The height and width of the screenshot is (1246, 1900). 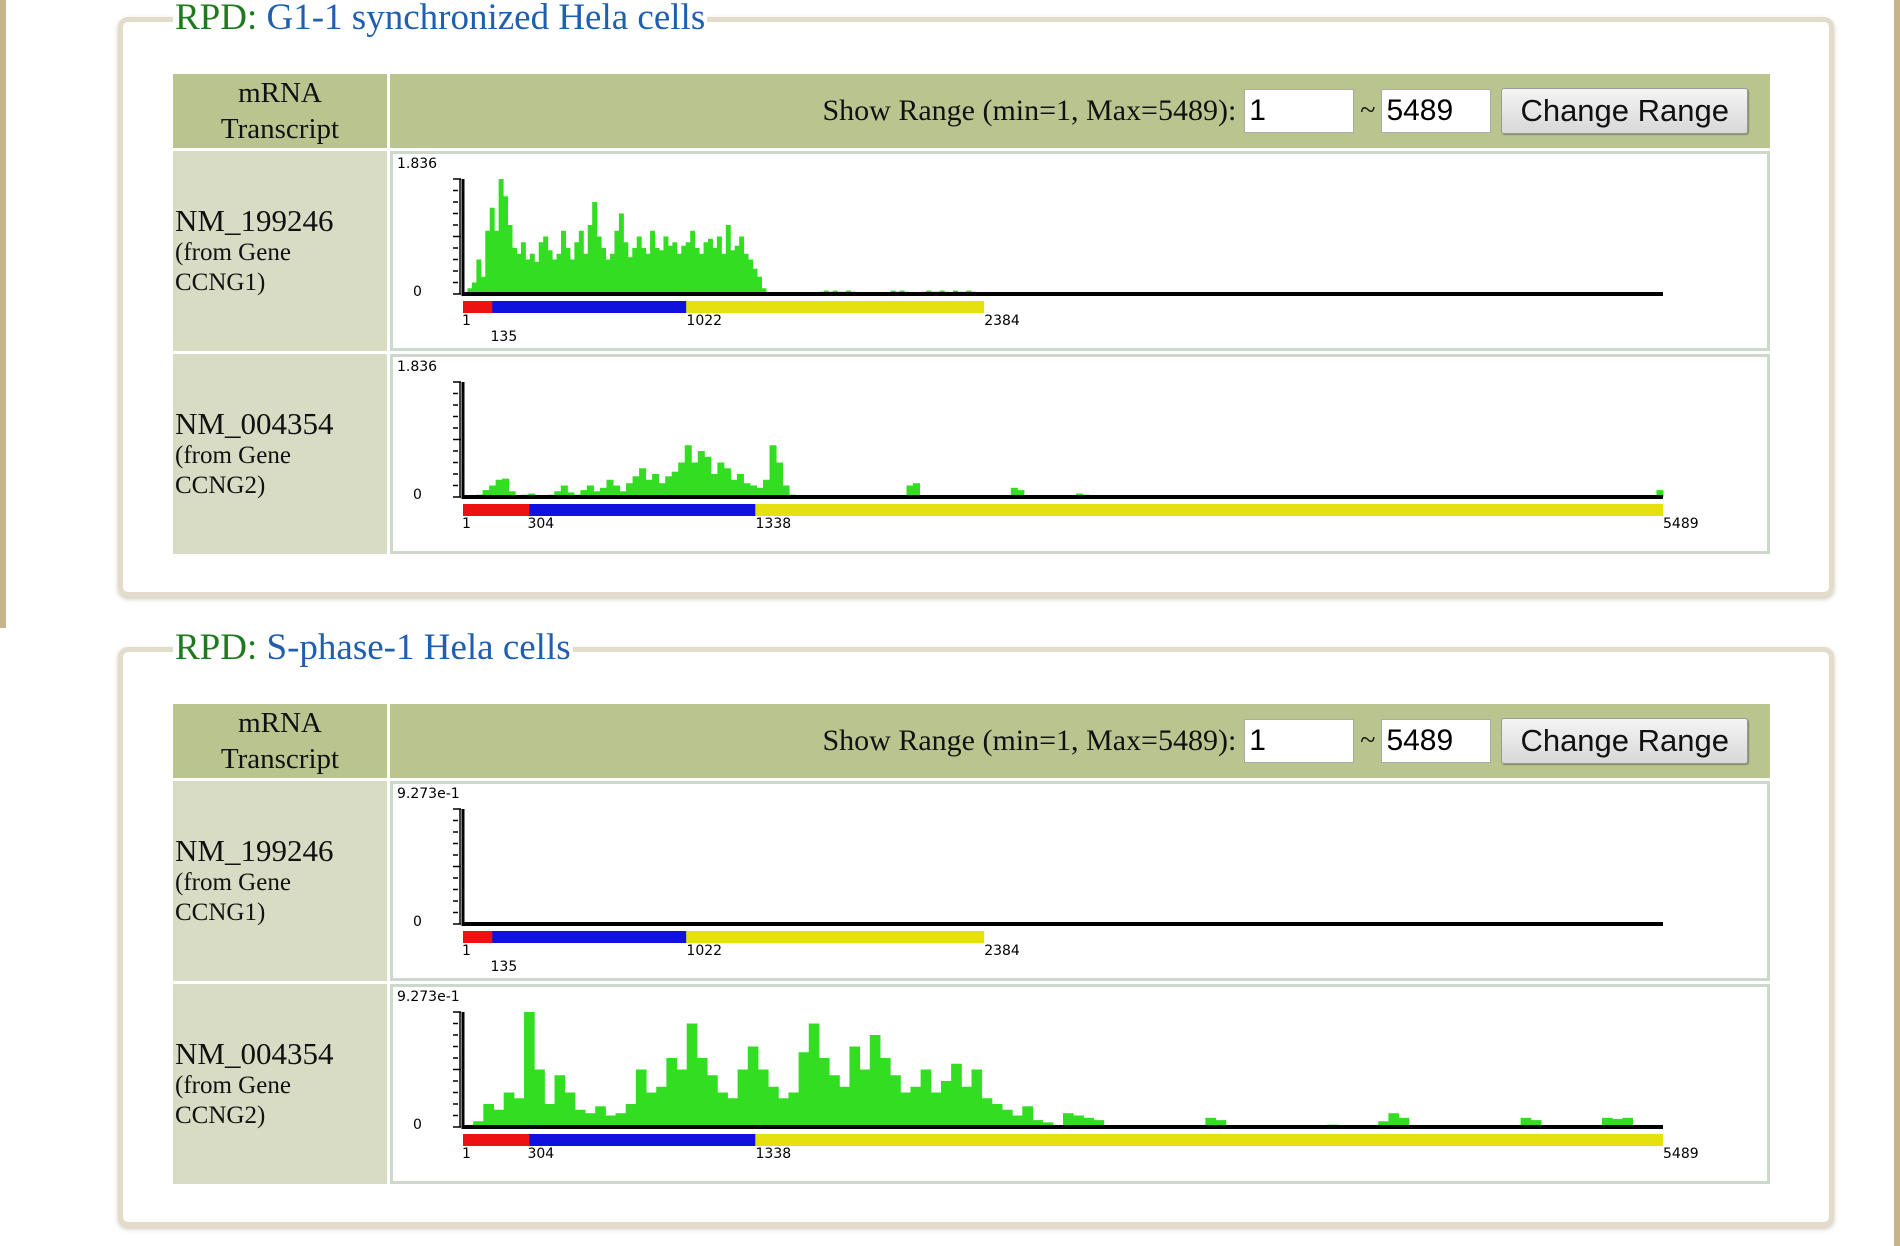 What do you see at coordinates (428, 997) in the screenshot?
I see `y-max-label: 9.273e-1` at bounding box center [428, 997].